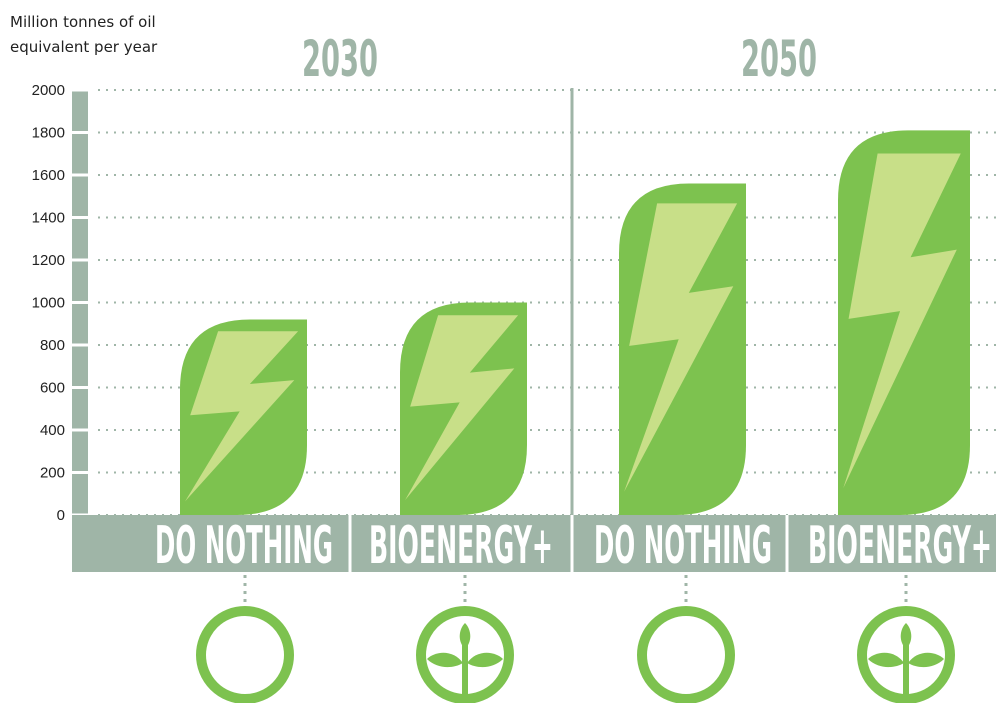  What do you see at coordinates (779, 59) in the screenshot?
I see `group-label: 2050` at bounding box center [779, 59].